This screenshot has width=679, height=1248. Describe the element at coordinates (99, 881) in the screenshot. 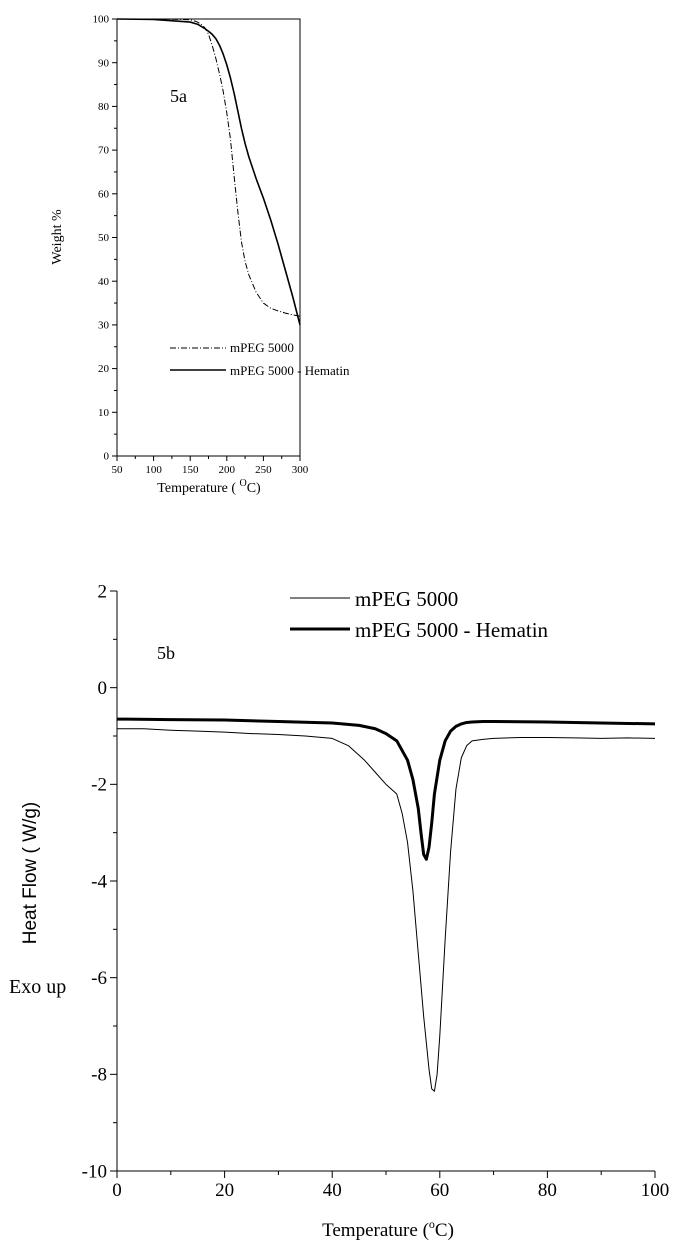

I see `y-tick-label-5b-4: -4` at that location.